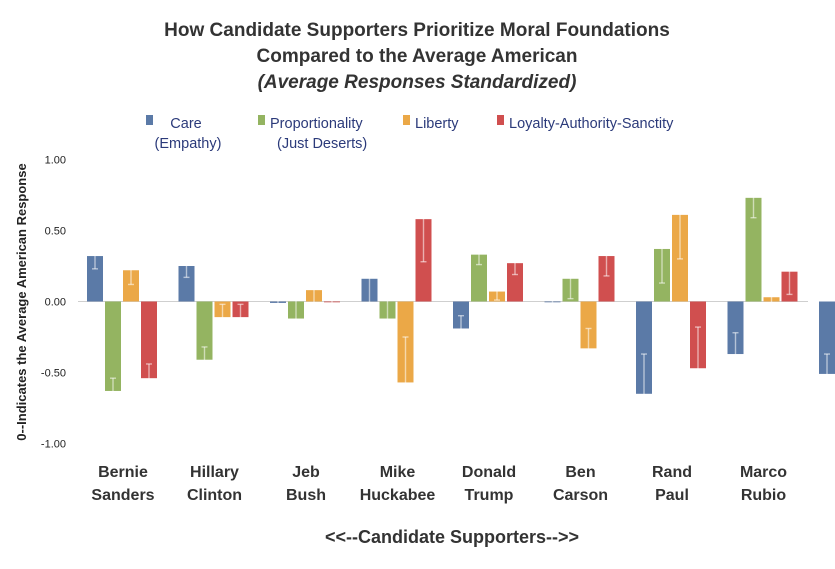 This screenshot has height=569, width=835. I want to click on y-tick-label: 0.00, so click(55, 303).